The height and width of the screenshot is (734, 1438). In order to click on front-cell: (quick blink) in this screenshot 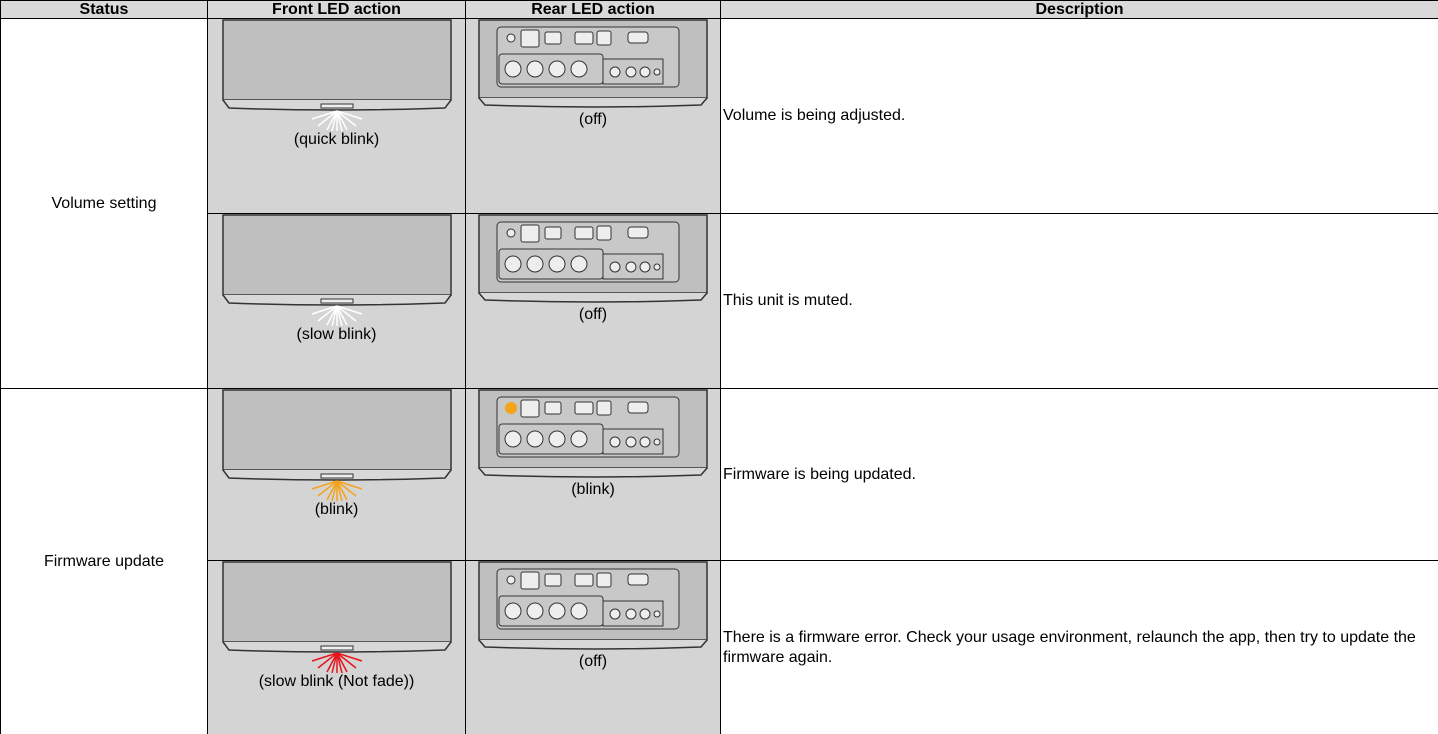, I will do `click(336, 116)`.